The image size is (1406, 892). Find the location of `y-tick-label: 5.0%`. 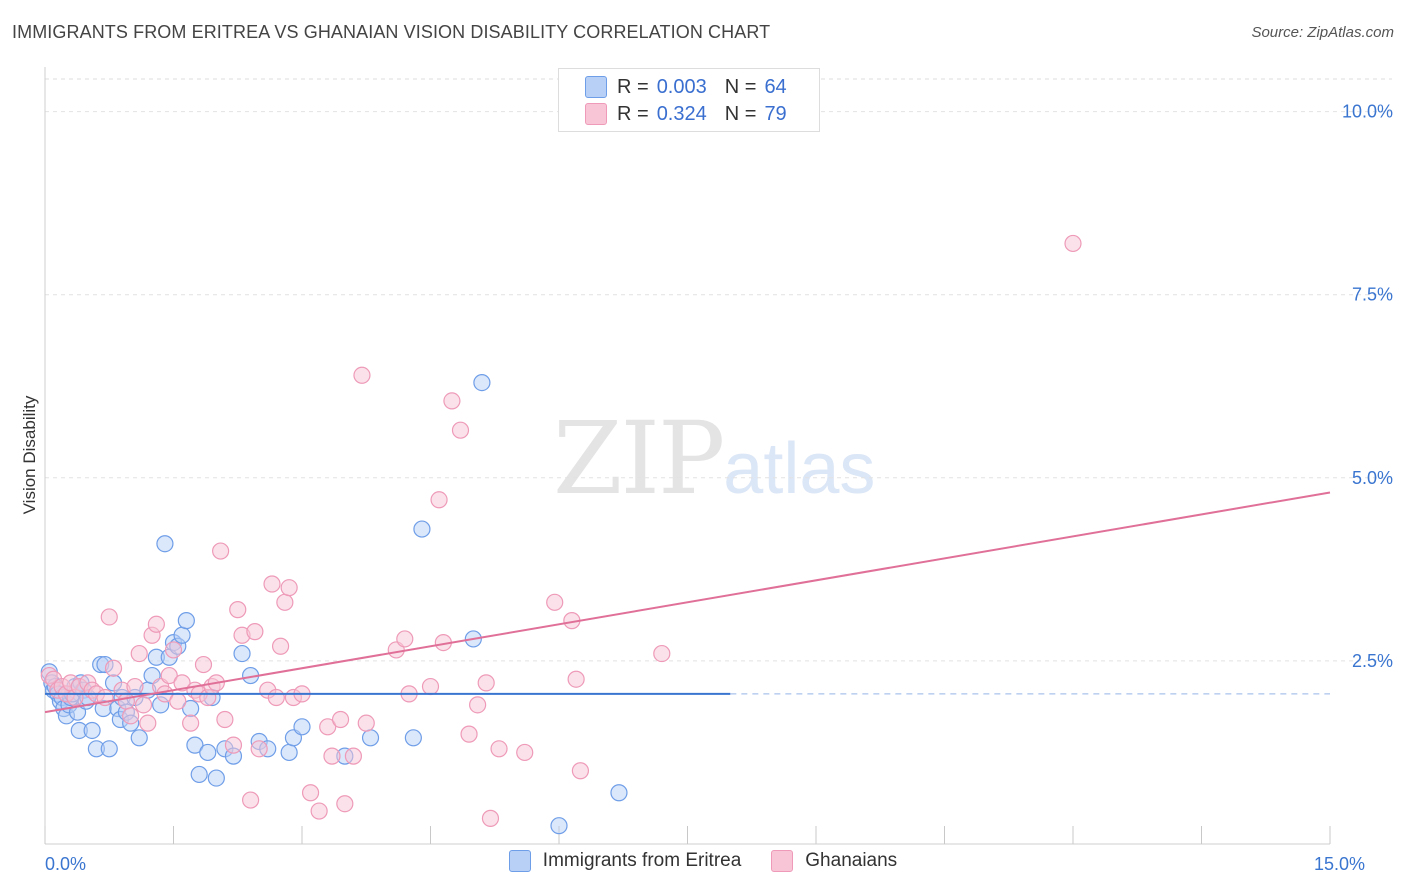

y-tick-label: 5.0% is located at coordinates (1372, 478).